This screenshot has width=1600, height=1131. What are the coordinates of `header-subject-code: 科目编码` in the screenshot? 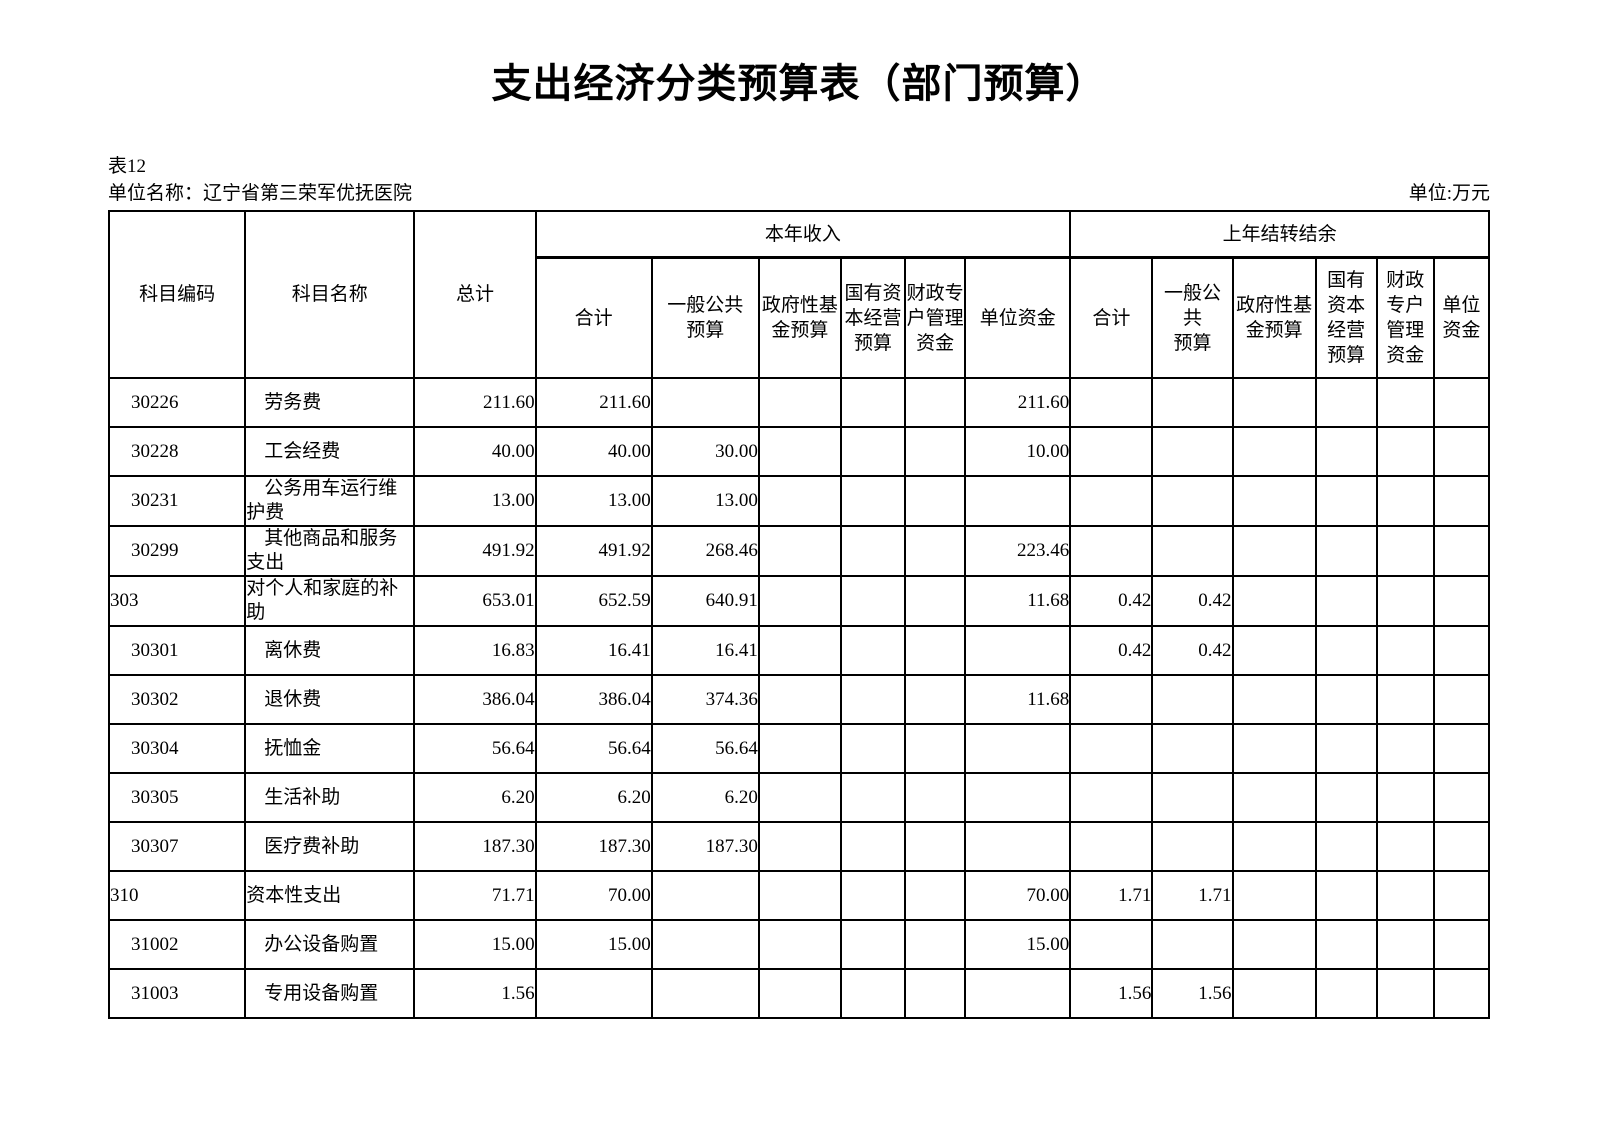 It's located at (177, 294).